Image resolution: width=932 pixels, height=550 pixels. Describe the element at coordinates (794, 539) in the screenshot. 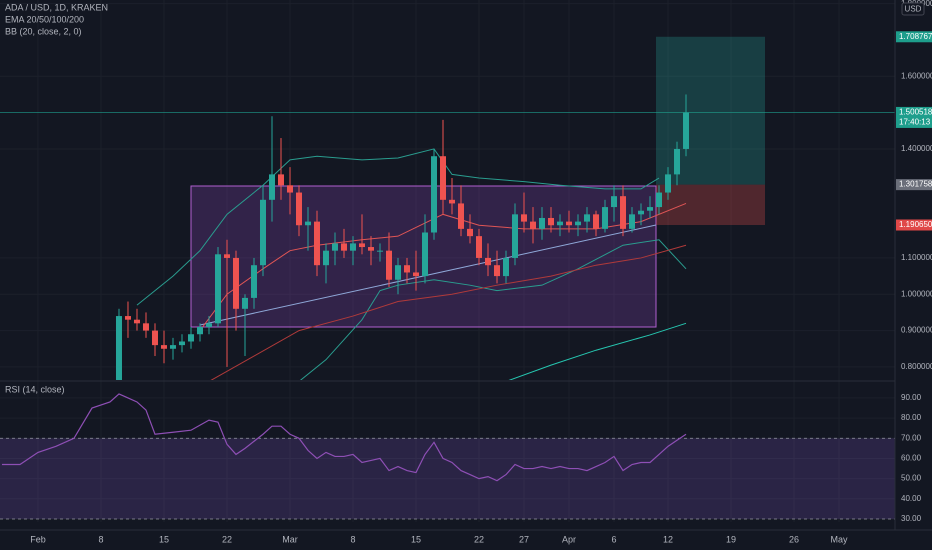

I see `x-tick-label: 26` at that location.